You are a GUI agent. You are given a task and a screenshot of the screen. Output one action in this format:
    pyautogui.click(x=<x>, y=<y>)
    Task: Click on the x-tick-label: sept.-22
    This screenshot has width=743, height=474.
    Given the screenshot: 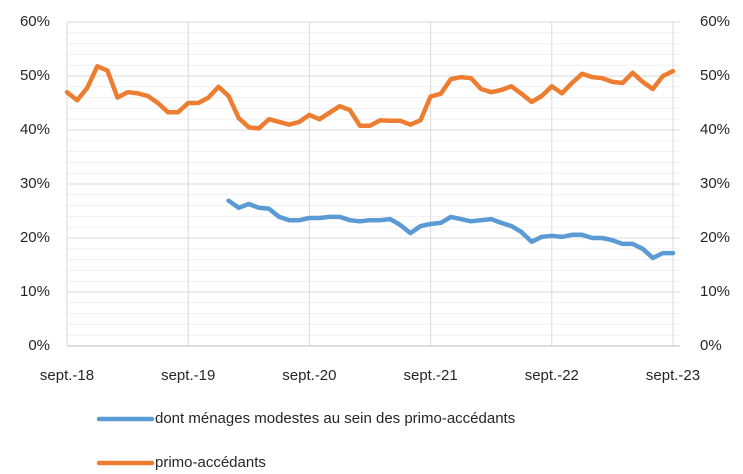 What is the action you would take?
    pyautogui.click(x=552, y=375)
    